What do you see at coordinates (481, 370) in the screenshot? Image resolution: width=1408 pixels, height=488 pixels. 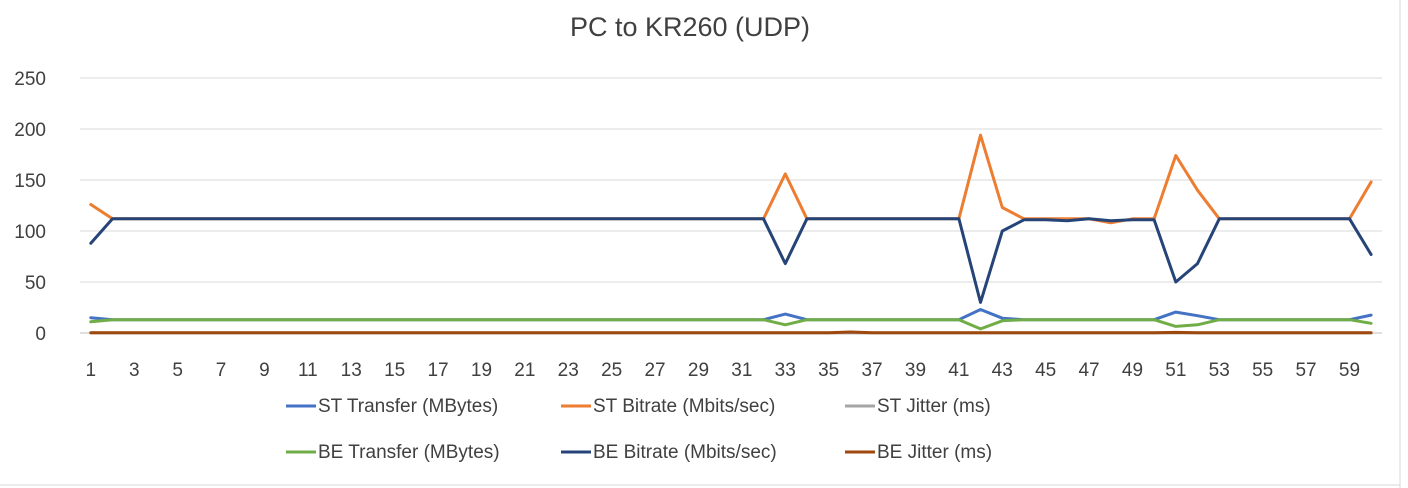 I see `x-tick-label: 19` at bounding box center [481, 370].